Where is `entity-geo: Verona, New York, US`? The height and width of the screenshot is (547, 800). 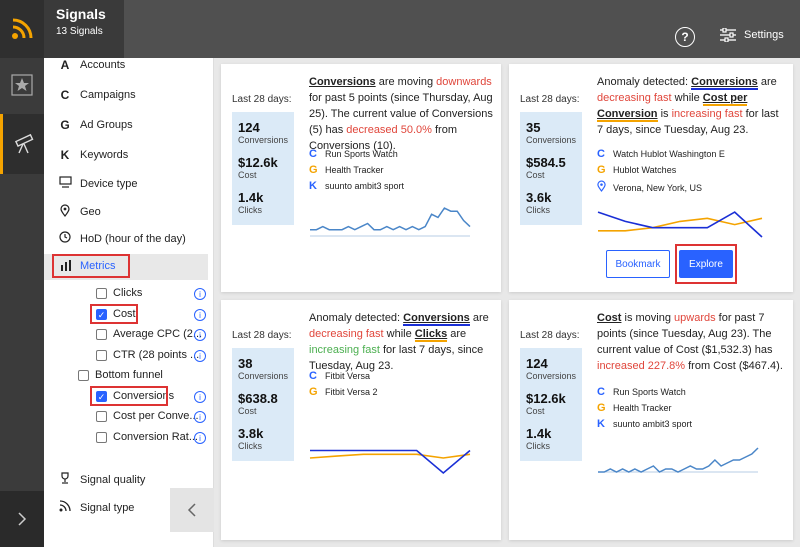 entity-geo: Verona, New York, US is located at coordinates (649, 187).